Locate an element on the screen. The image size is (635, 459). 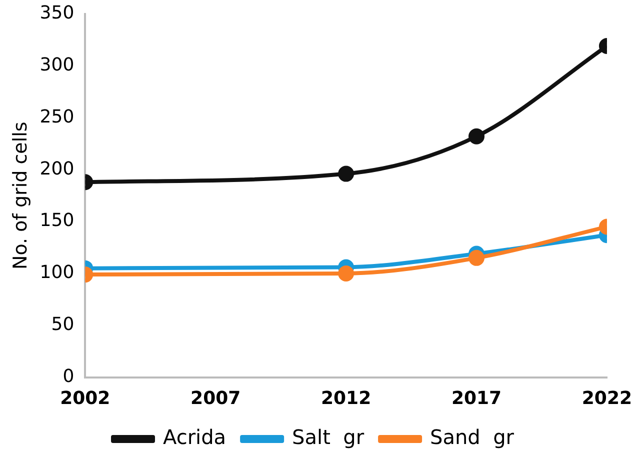
y-tick-label: 150 is located at coordinates (57, 221).